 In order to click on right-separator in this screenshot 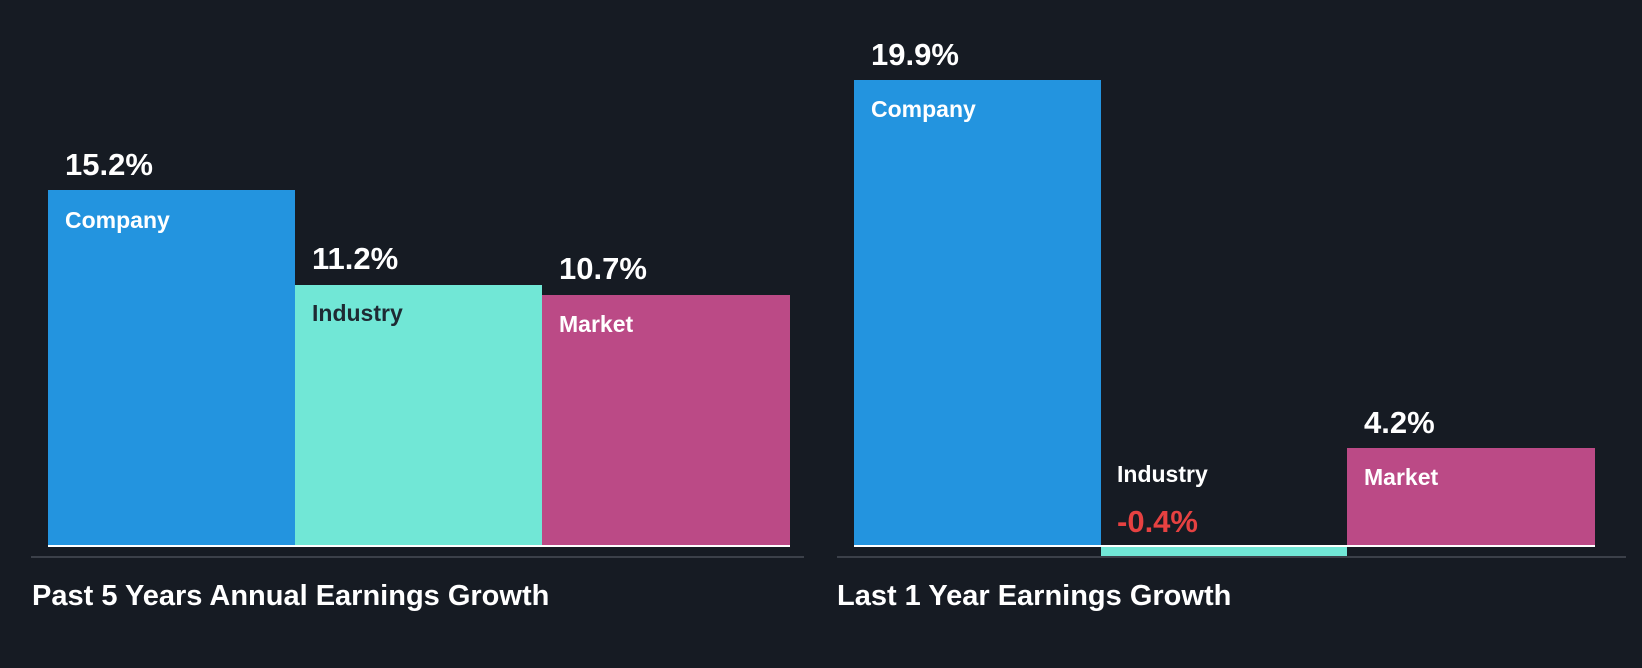, I will do `click(1231, 557)`.